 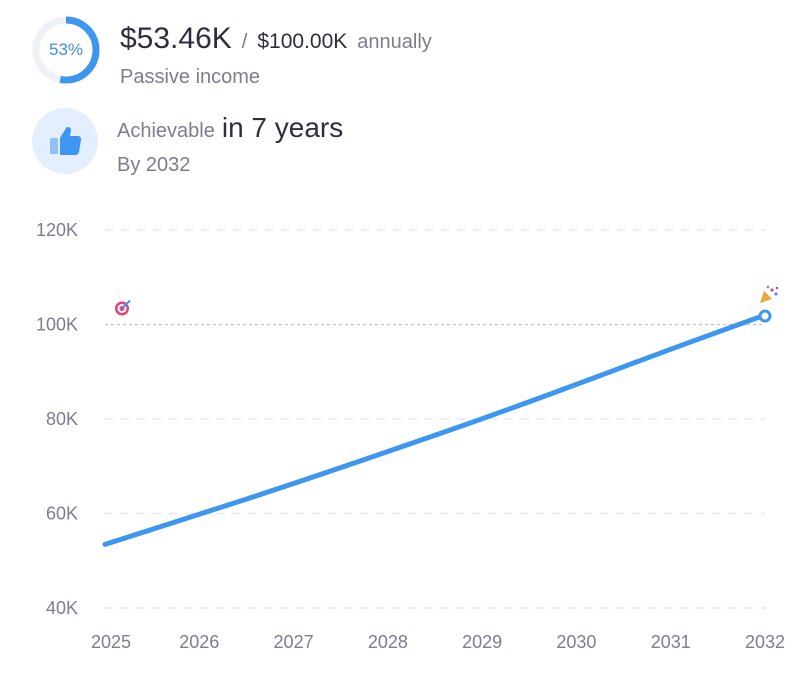 I want to click on achievement-row: Achievable in 7 years By 2032, so click(x=187, y=142).